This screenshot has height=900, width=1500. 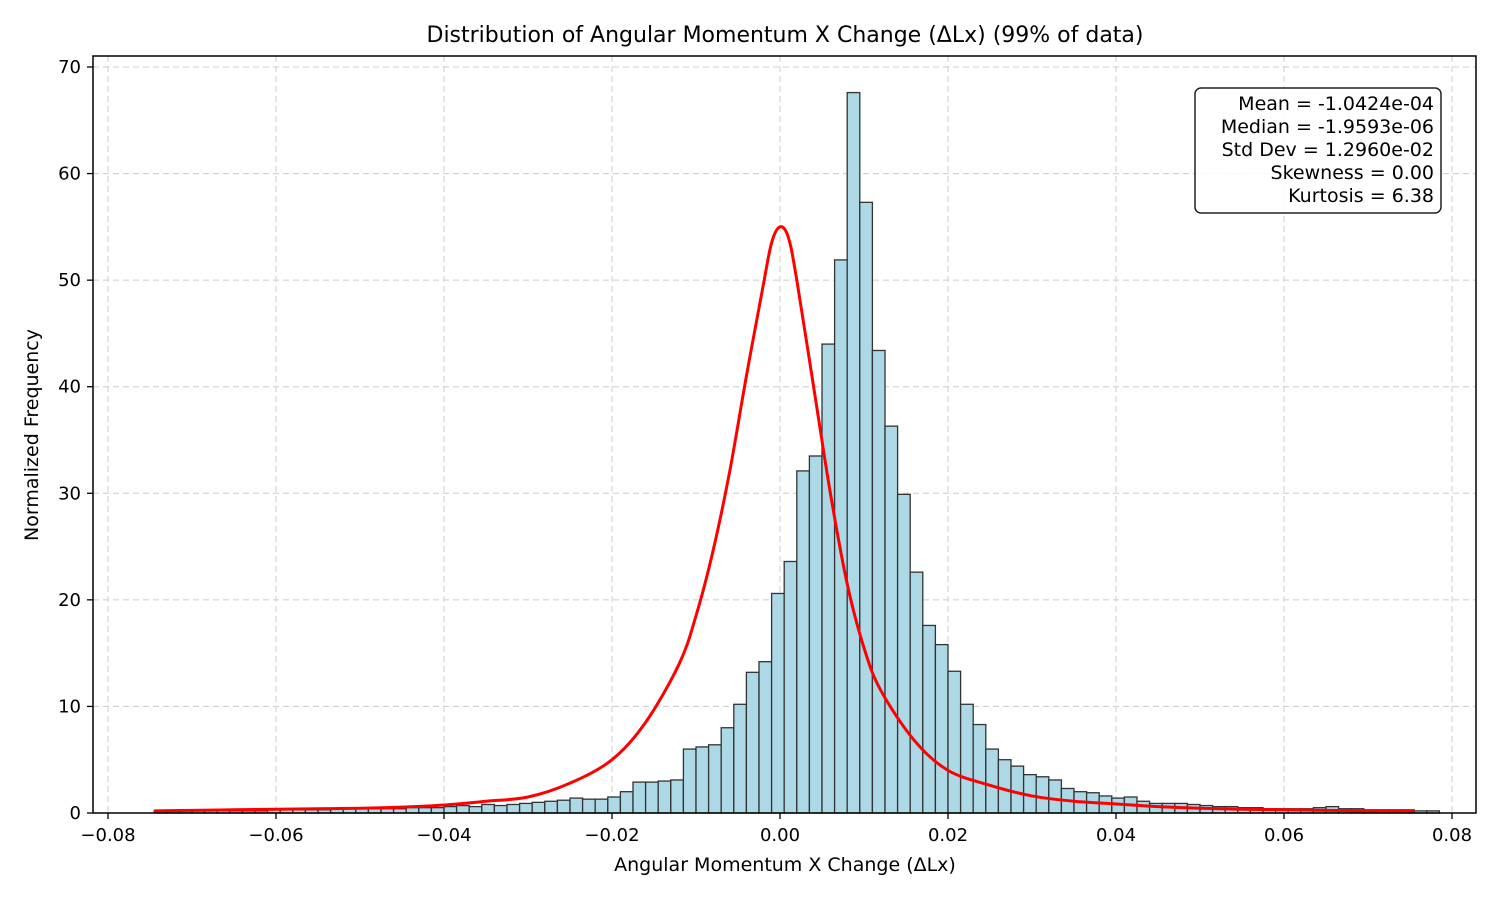 What do you see at coordinates (611, 835) in the screenshot?
I see `x-tick-label: −0.02` at bounding box center [611, 835].